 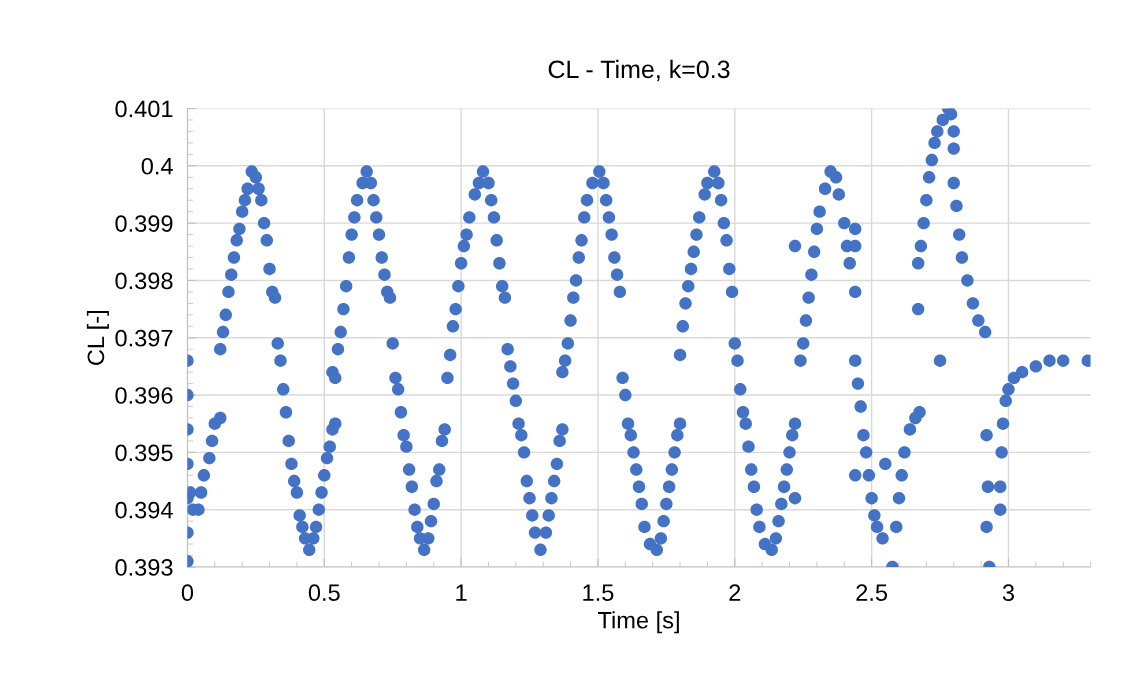 What do you see at coordinates (735, 592) in the screenshot?
I see `x-tick-label: 2` at bounding box center [735, 592].